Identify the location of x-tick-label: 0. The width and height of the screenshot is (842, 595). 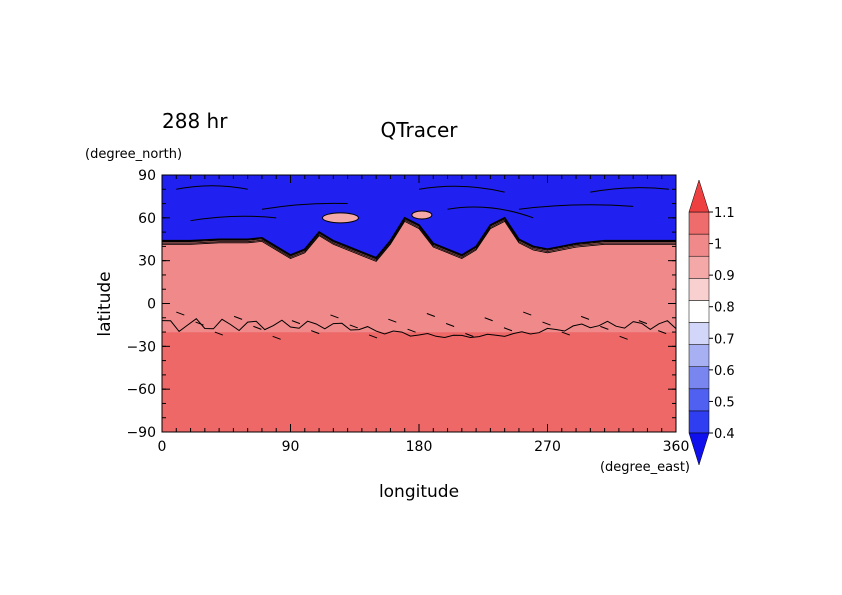
(162, 447).